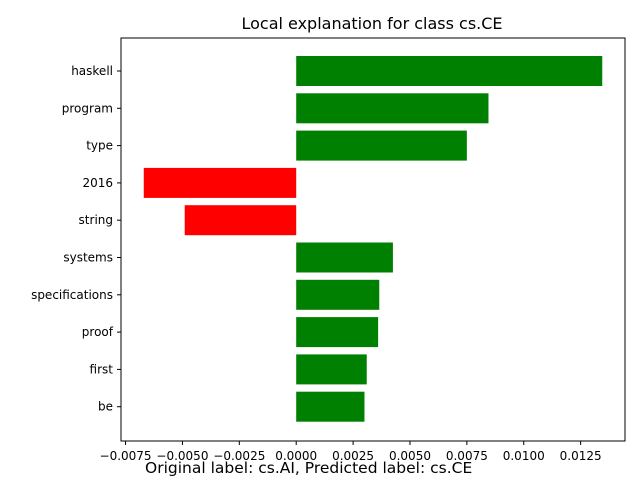  I want to click on y-tick-label: 2016, so click(97, 183).